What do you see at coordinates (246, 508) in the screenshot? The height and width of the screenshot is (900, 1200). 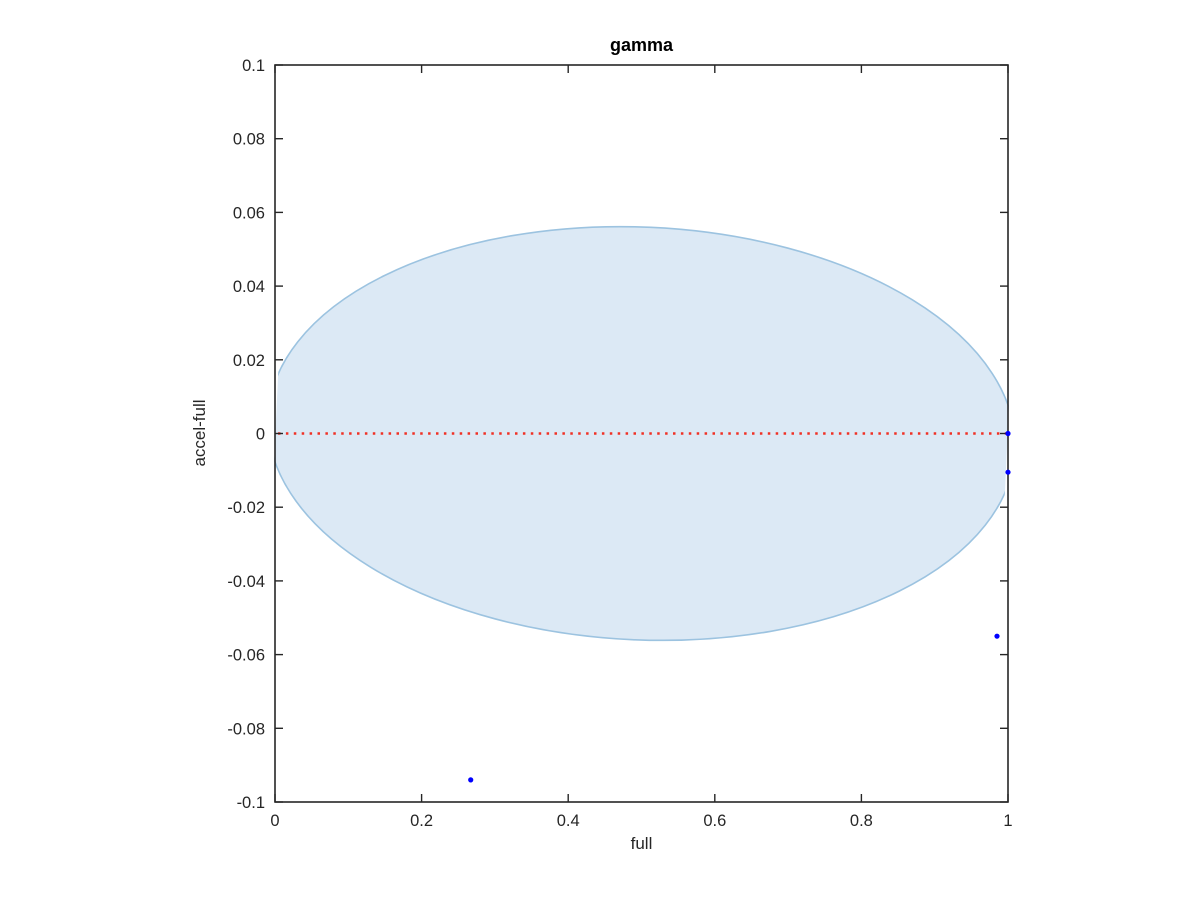 I see `y-tick-label: -0.02` at bounding box center [246, 508].